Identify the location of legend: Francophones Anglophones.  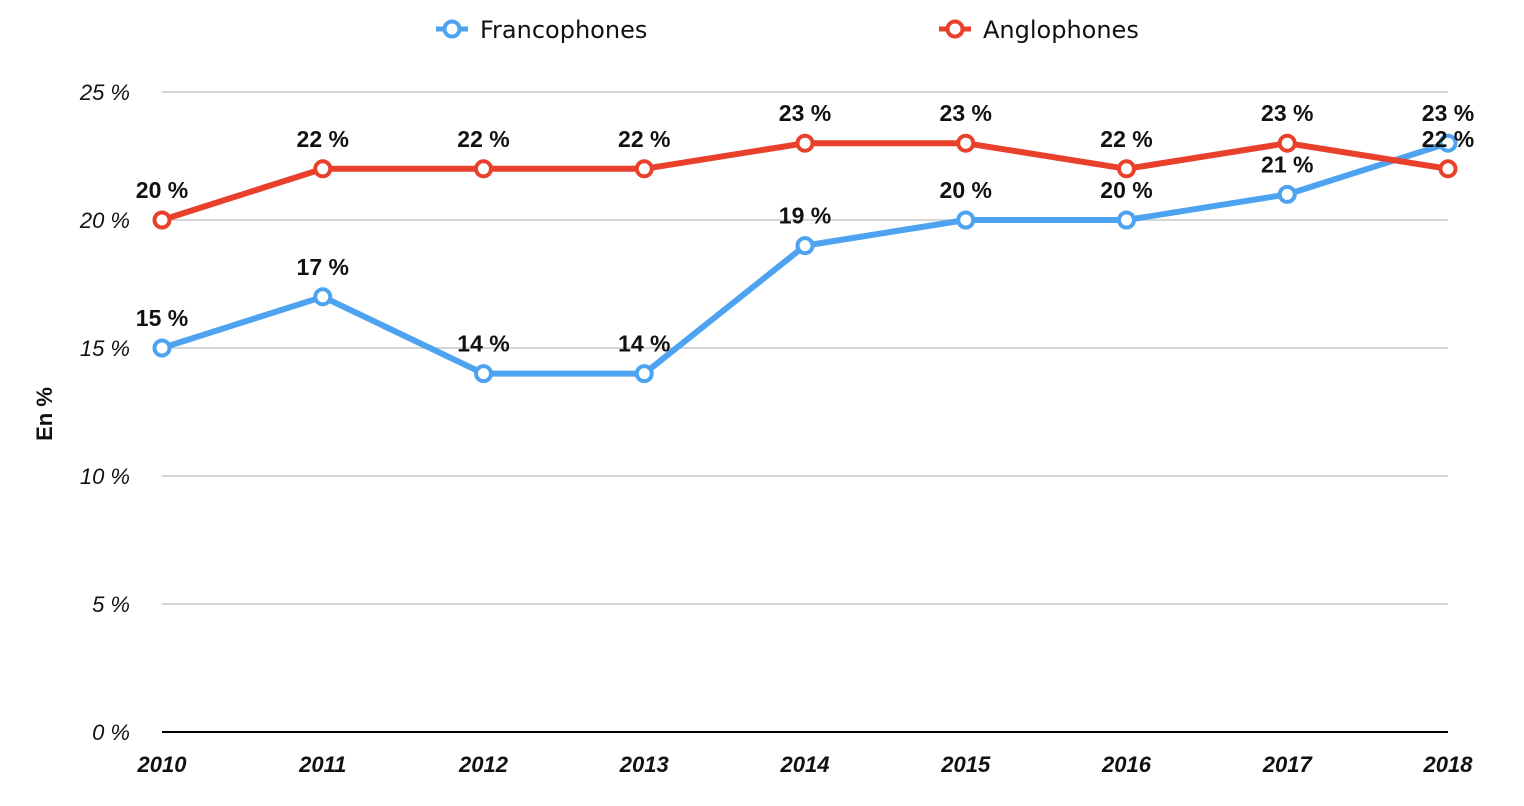
(787, 30).